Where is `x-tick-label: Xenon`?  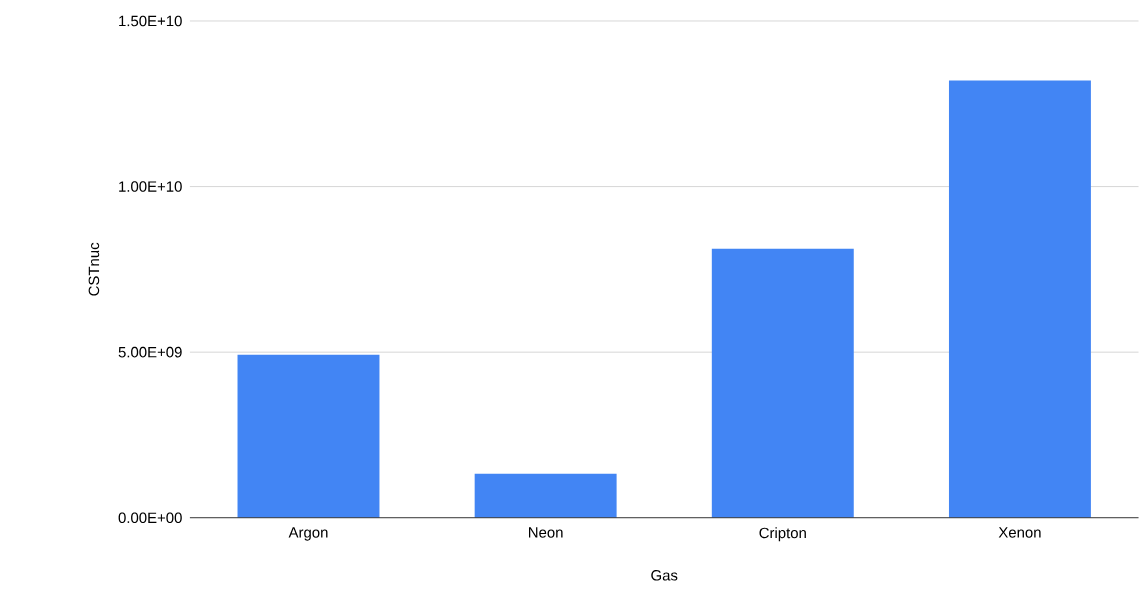
x-tick-label: Xenon is located at coordinates (1019, 532).